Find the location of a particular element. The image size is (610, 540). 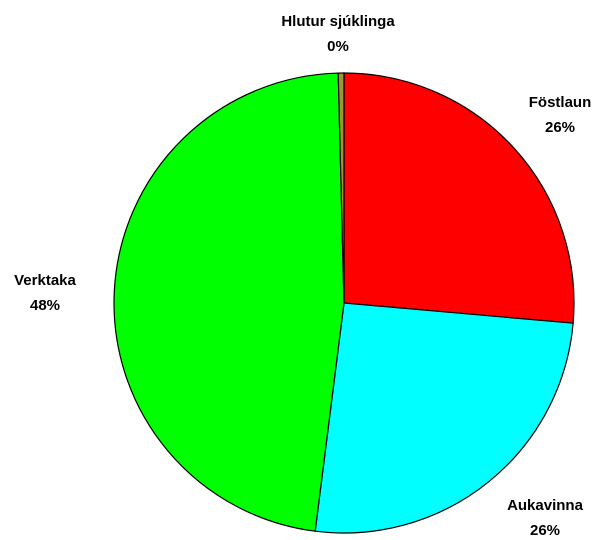

pie-slice is located at coordinates (341, 188).